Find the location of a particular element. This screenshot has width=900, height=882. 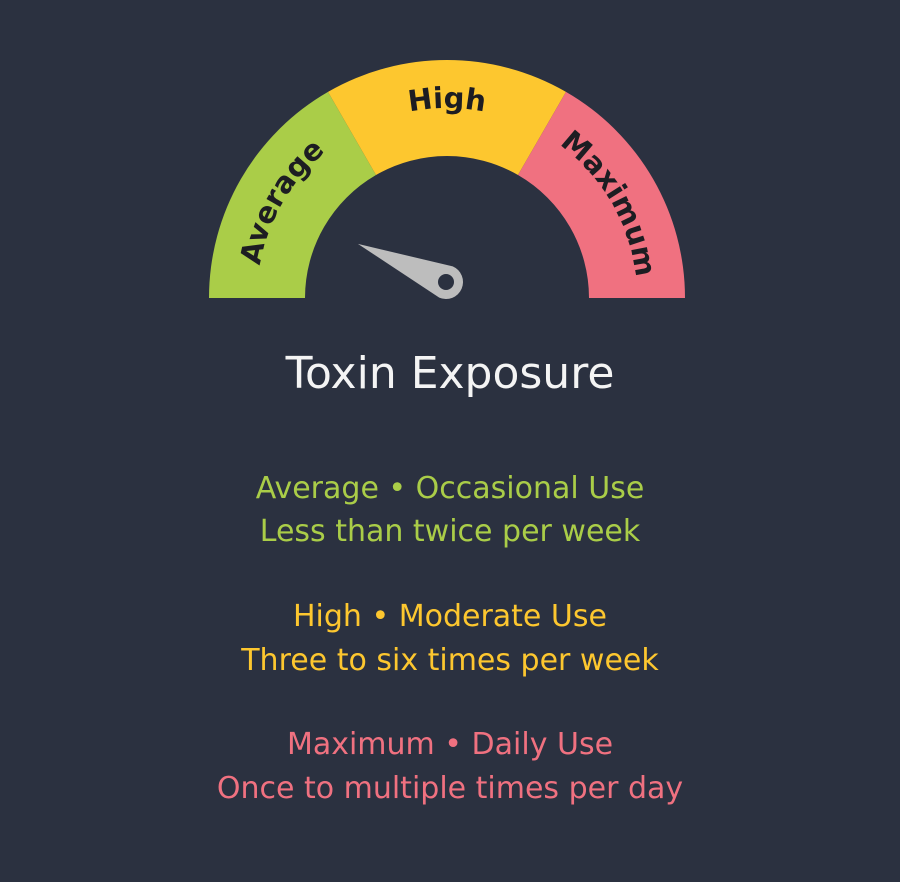

gauge-segment-high is located at coordinates (447, 117).